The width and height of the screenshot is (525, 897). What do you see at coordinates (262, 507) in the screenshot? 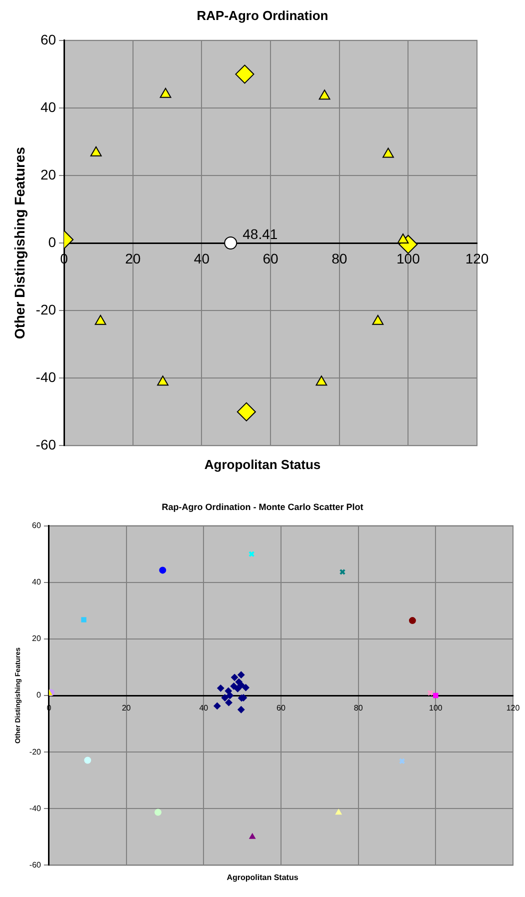
I see `chart-title: Rap-Agro Ordination - Monte Carlo Scatter Plot` at bounding box center [262, 507].